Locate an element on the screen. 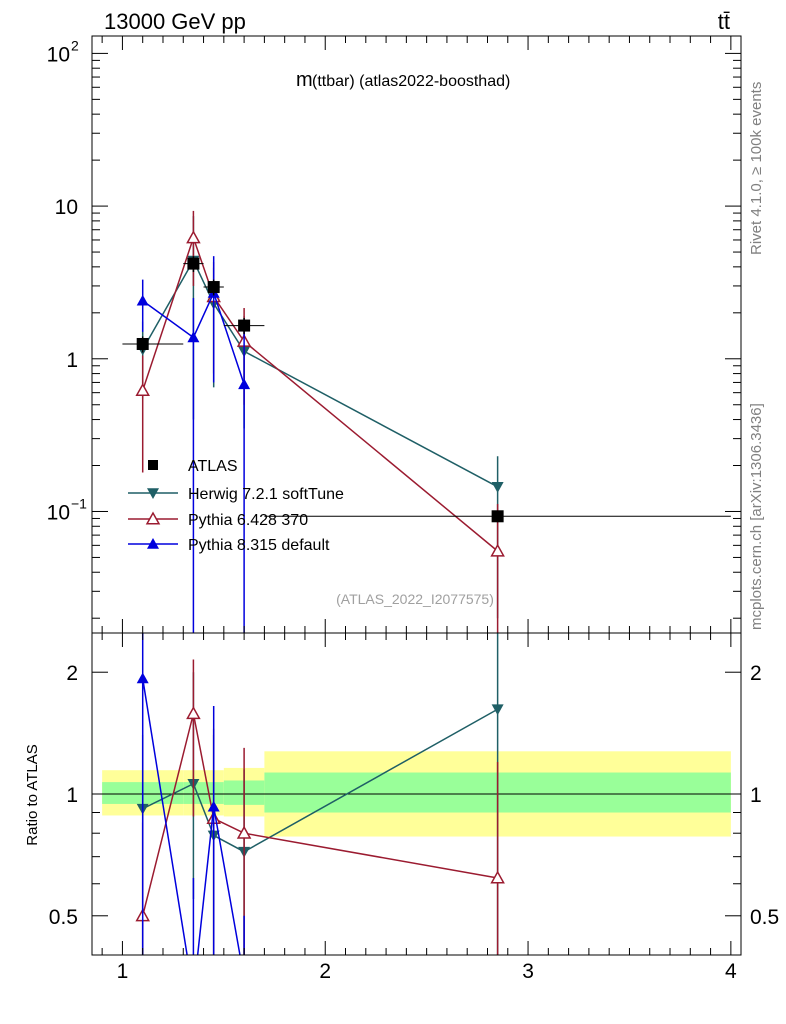 The width and height of the screenshot is (786, 1024). main-y-tick-base: 1 is located at coordinates (72, 360).